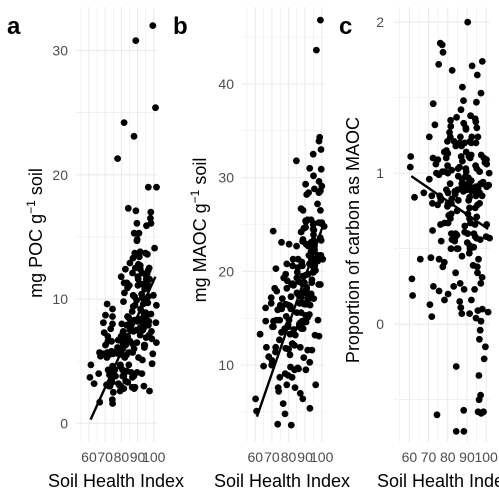  I want to click on x-tick-label: 60, so click(89, 457).